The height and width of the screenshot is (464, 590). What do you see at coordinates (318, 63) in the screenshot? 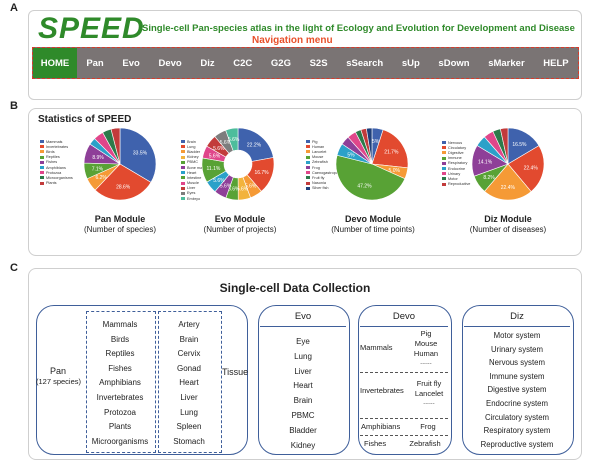
I see `nav-s2s: S2S` at bounding box center [318, 63].